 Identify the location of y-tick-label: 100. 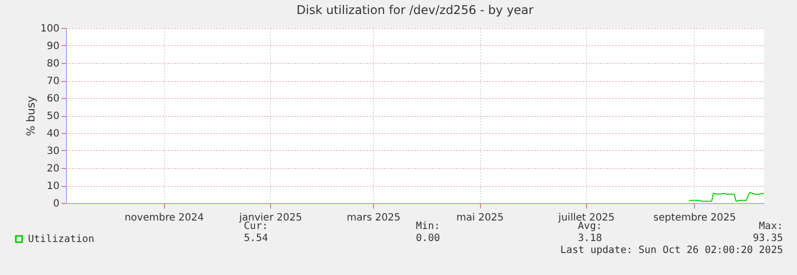
(50, 29).